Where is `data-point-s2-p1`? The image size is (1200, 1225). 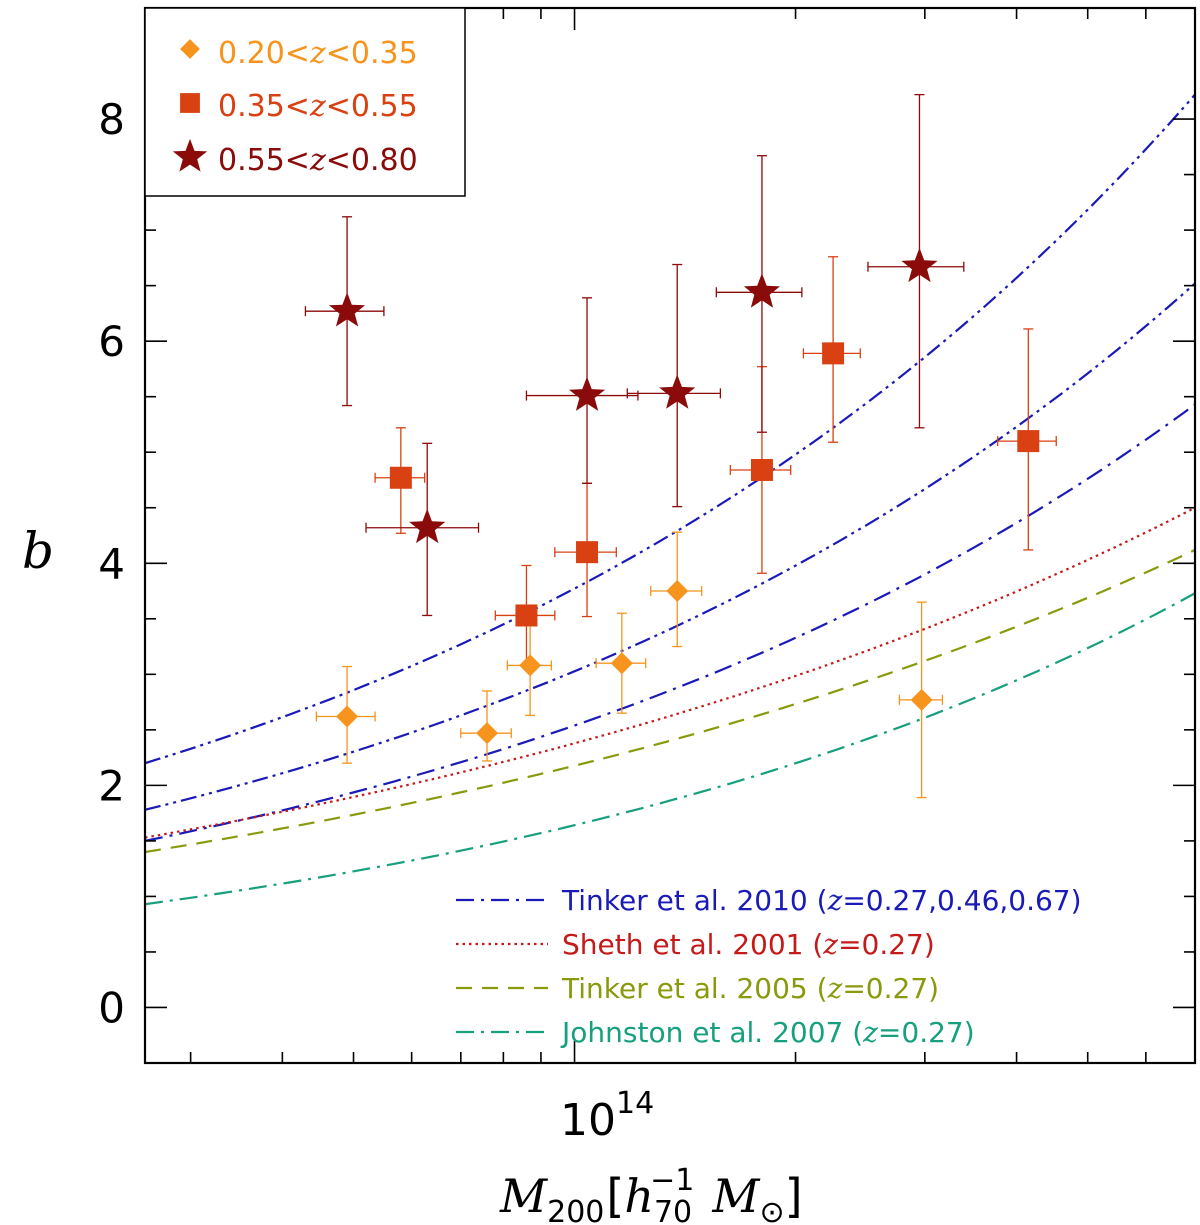 data-point-s2-p1 is located at coordinates (400, 477).